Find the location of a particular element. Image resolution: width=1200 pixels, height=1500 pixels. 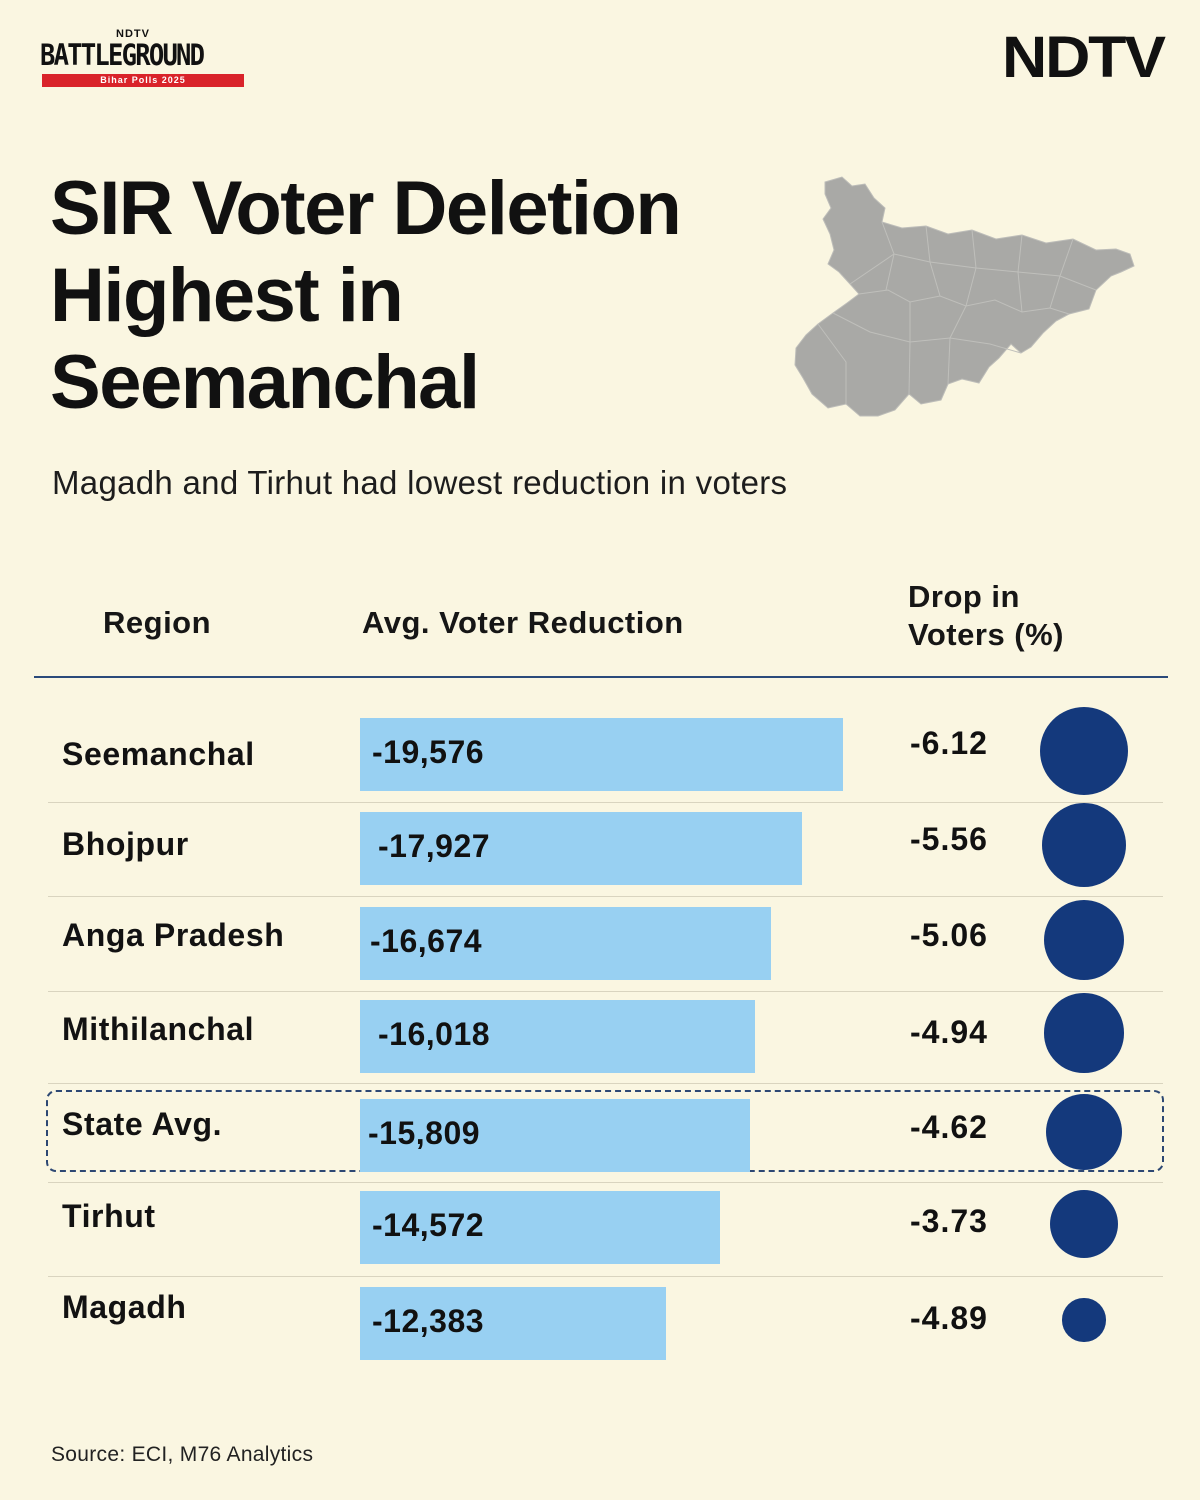

dot-tirhut is located at coordinates (1084, 1224).